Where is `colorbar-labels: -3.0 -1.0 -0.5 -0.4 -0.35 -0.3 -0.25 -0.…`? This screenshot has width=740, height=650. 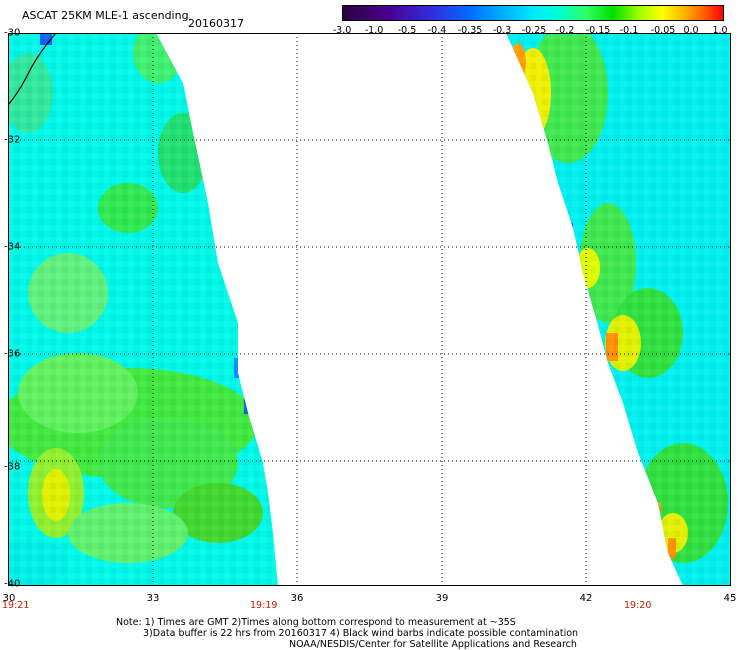 colorbar-labels: -3.0 -1.0 -0.5 -0.4 -0.35 -0.3 -0.25 -0.… is located at coordinates (535, 31).